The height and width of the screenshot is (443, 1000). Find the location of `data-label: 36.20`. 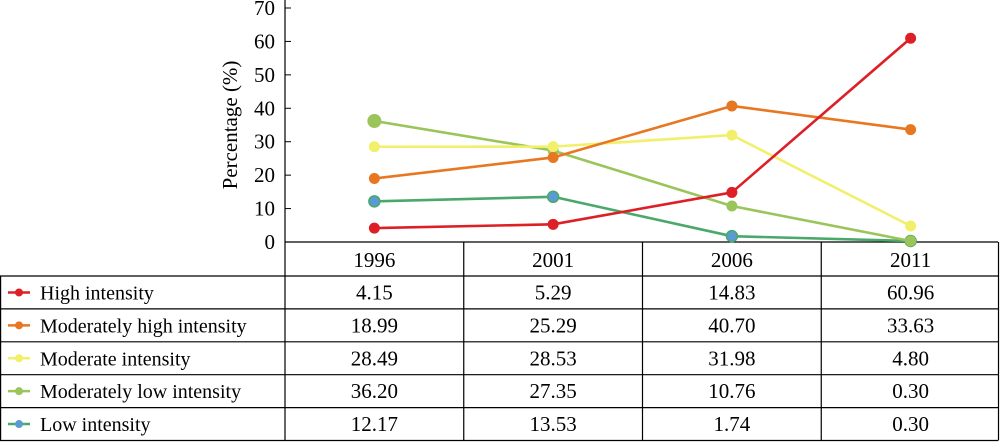

data-label: 36.20 is located at coordinates (374, 391).